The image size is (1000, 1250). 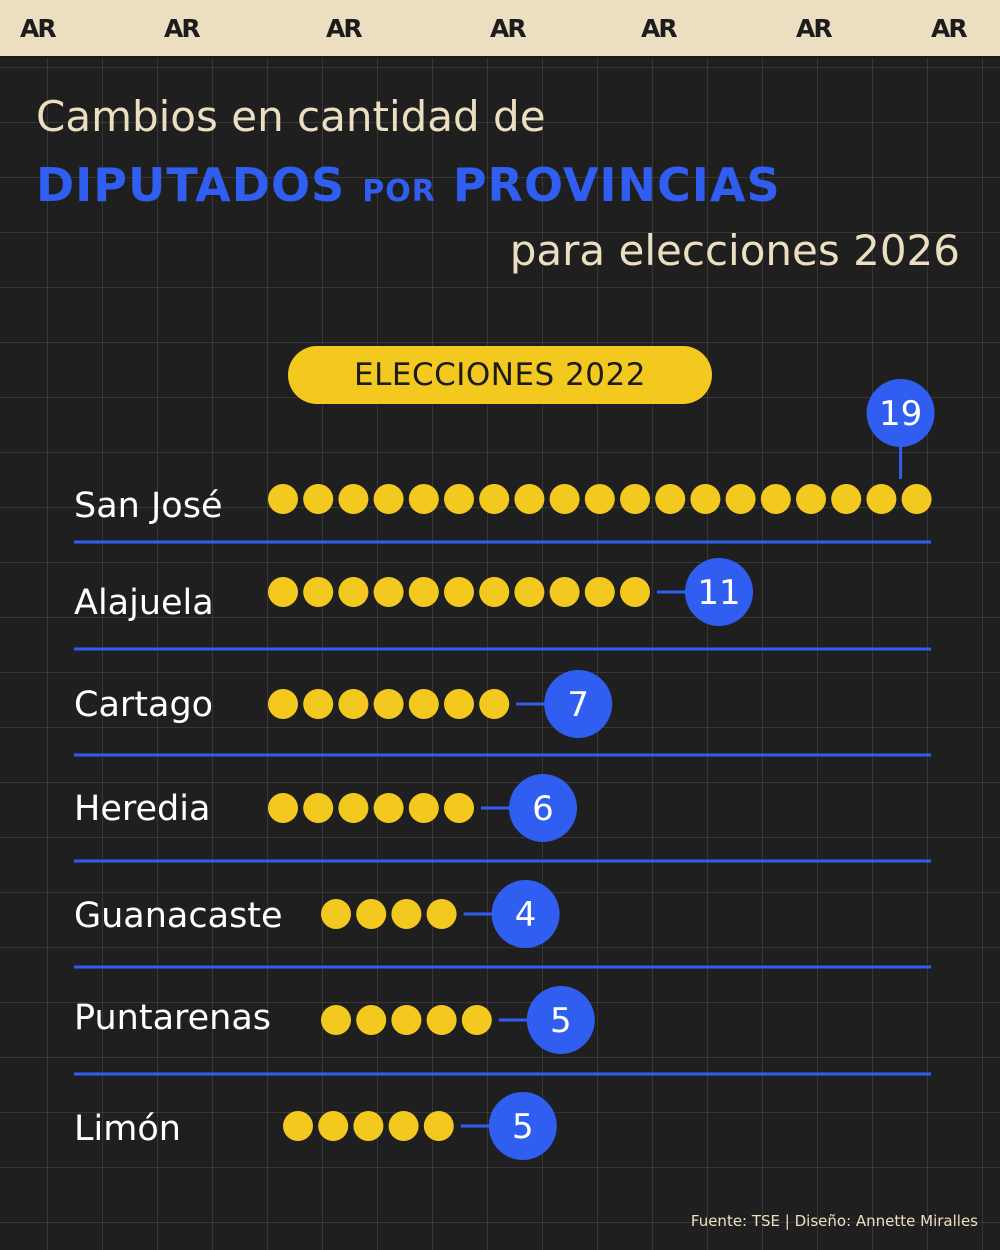 What do you see at coordinates (616, 185) in the screenshot?
I see `title-provincias: PROVINCIAS` at bounding box center [616, 185].